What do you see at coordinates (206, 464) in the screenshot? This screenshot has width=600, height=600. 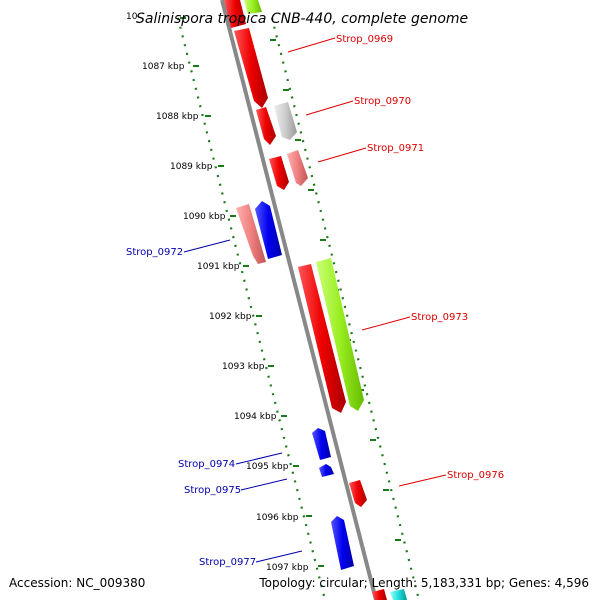 I see `gene-label-strop-0974: Strop_0974` at bounding box center [206, 464].